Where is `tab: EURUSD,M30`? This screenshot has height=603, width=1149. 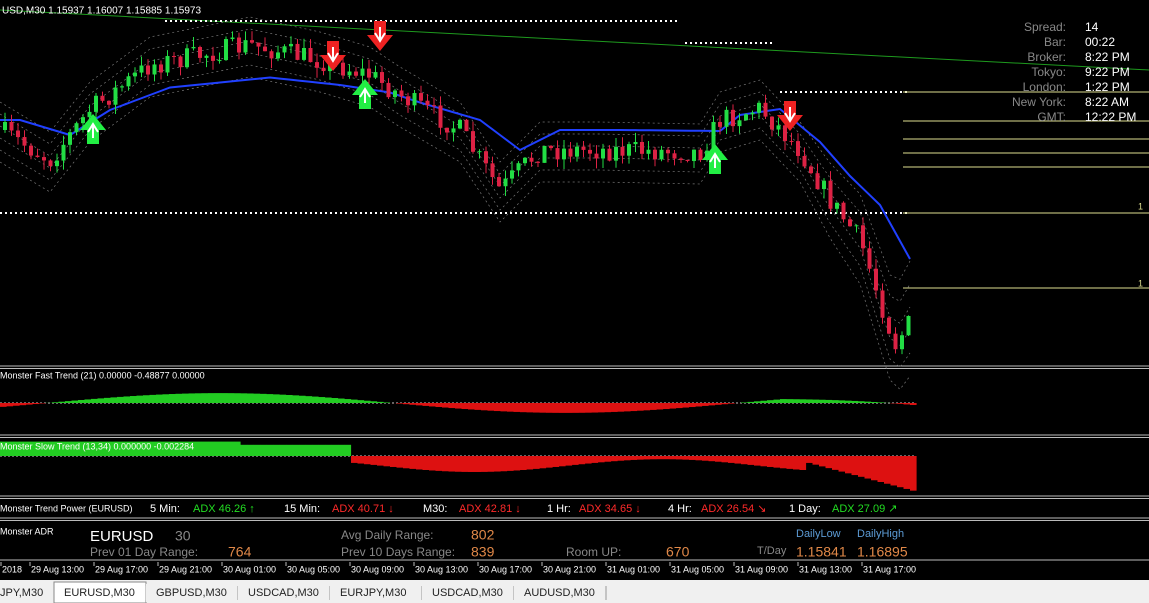 tab: EURUSD,M30 is located at coordinates (100, 592).